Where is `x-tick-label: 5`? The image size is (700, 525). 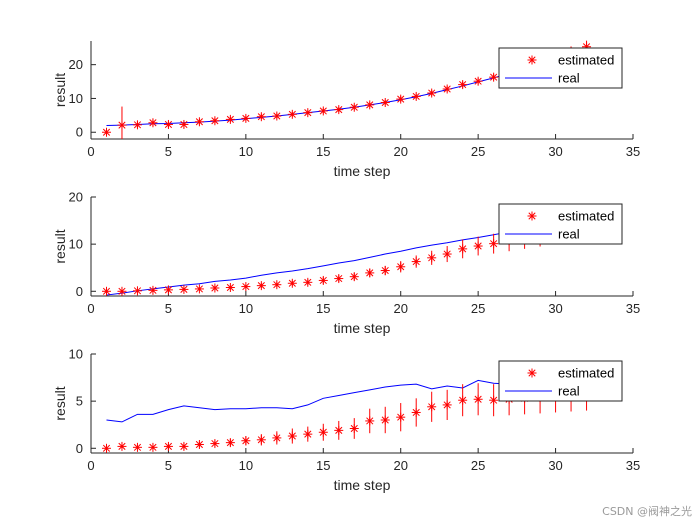
x-tick-label: 5 is located at coordinates (168, 465).